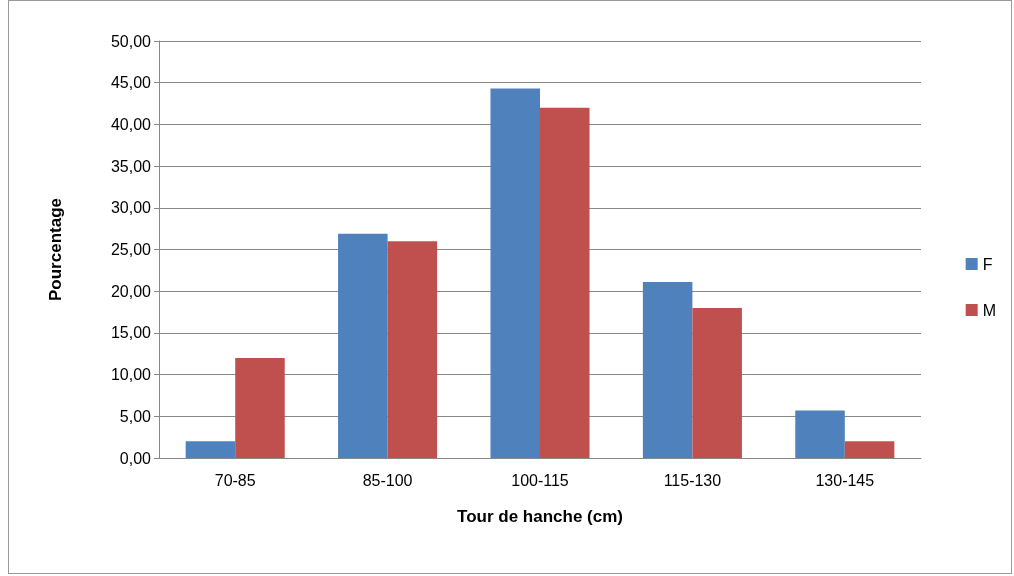 This screenshot has height=576, width=1014. What do you see at coordinates (692, 480) in the screenshot?
I see `x-tick-label: 115-130` at bounding box center [692, 480].